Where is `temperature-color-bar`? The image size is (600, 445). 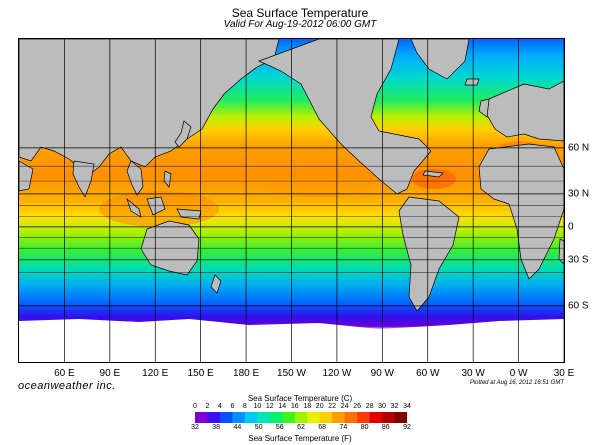
temperature-color-bar is located at coordinates (301, 417).